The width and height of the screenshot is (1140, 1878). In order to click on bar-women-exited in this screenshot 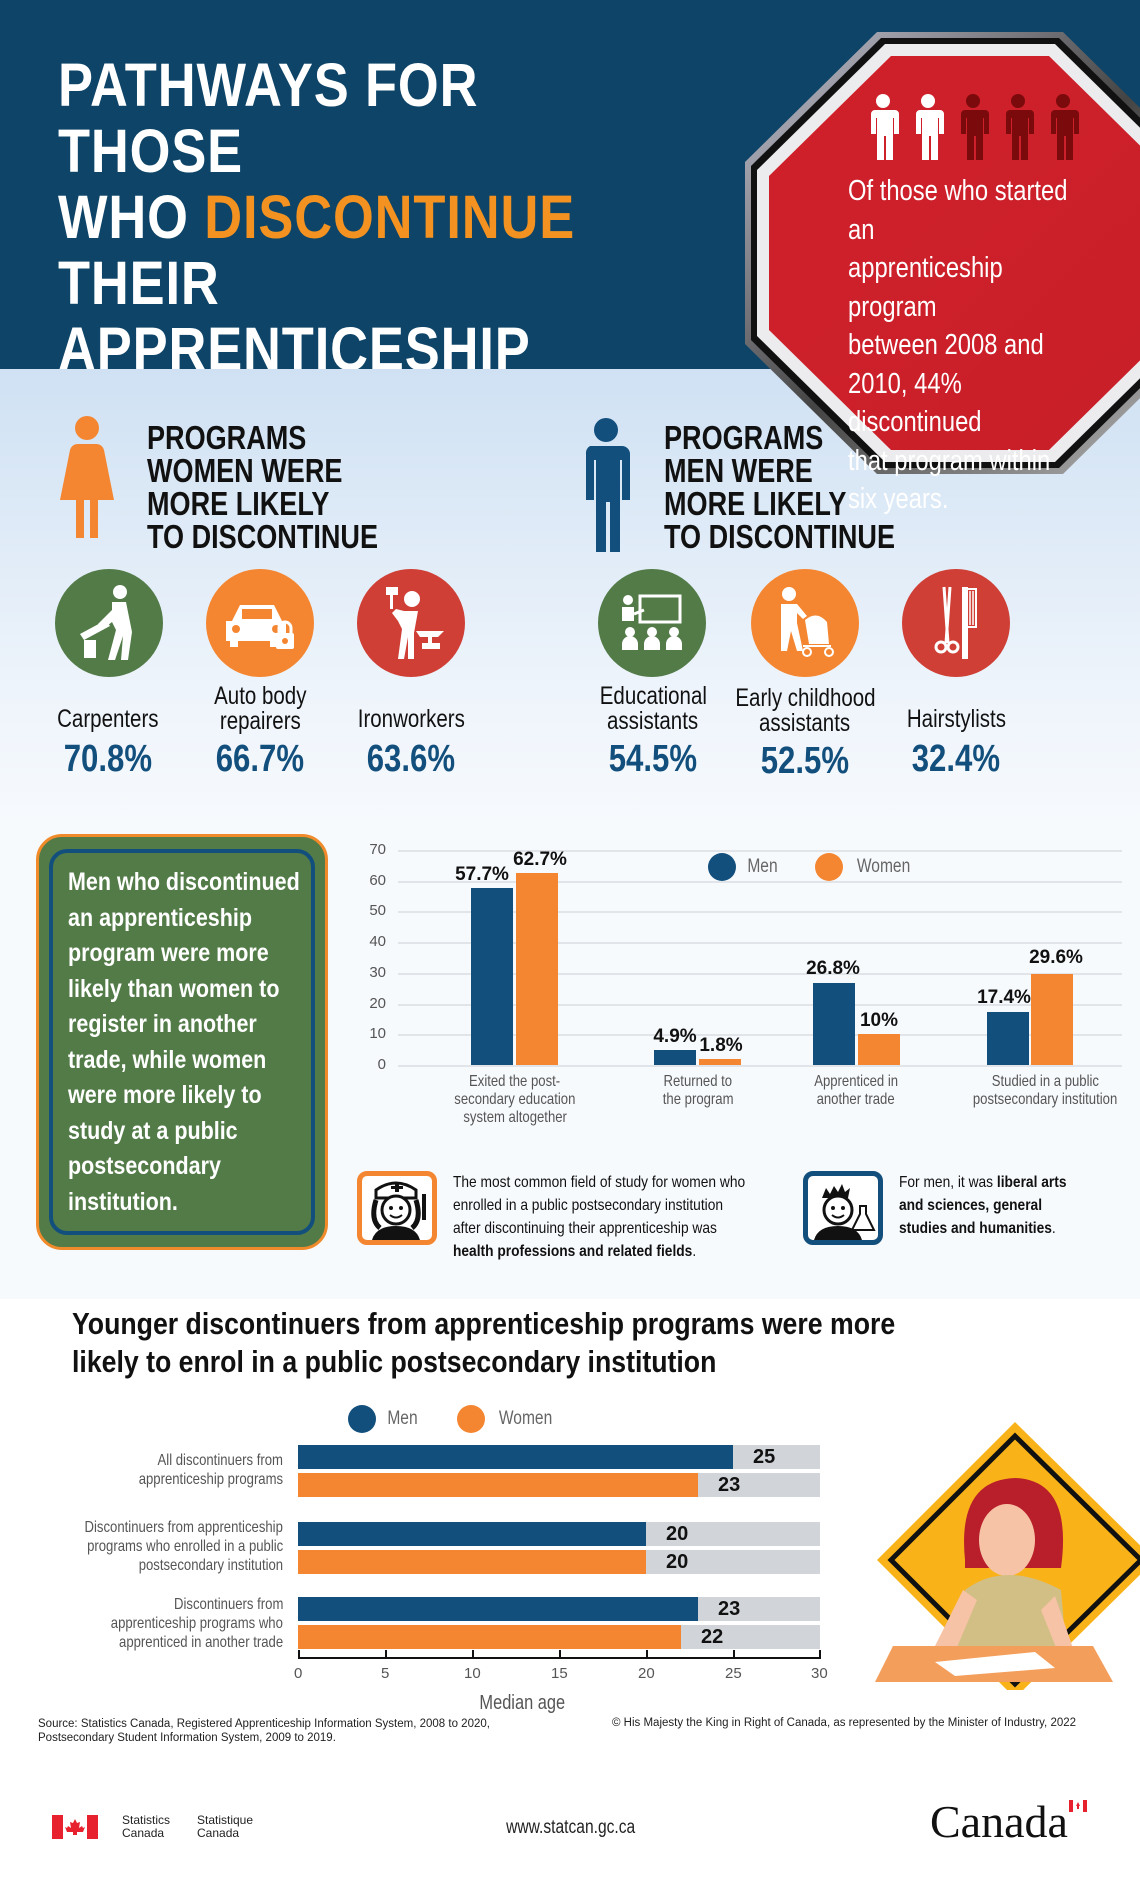, I will do `click(537, 969)`.